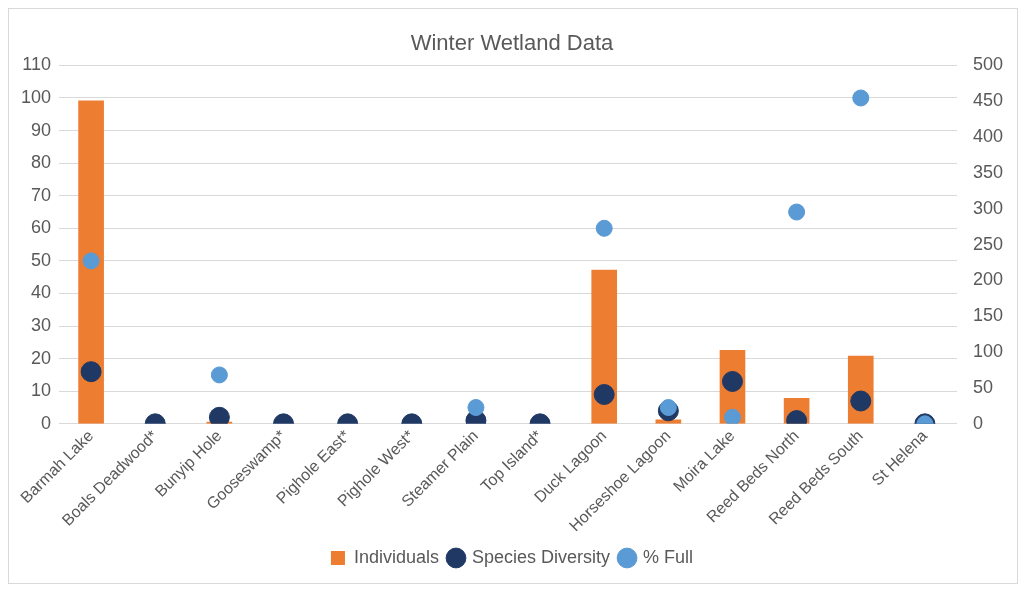 This screenshot has width=1026, height=592. I want to click on legend-label: % Full, so click(668, 556).